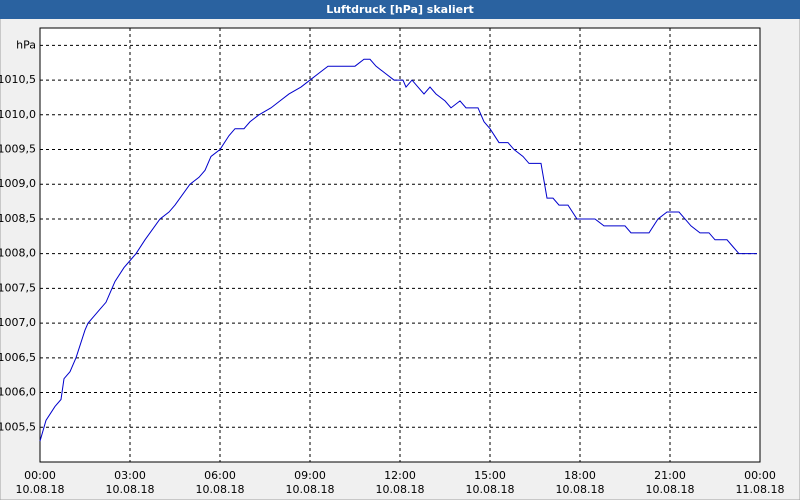 This screenshot has width=800, height=500. I want to click on x-tick-label: 18:00 10.08.18, so click(580, 482).